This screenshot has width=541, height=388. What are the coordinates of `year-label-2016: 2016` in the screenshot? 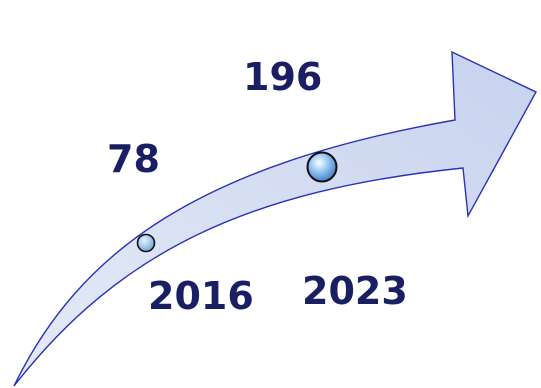 It's located at (201, 296).